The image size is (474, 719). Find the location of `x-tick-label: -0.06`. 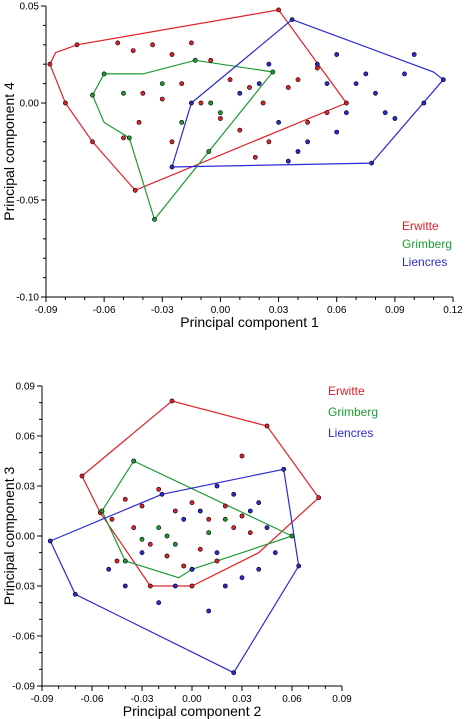

x-tick-label: -0.06 is located at coordinates (104, 310).